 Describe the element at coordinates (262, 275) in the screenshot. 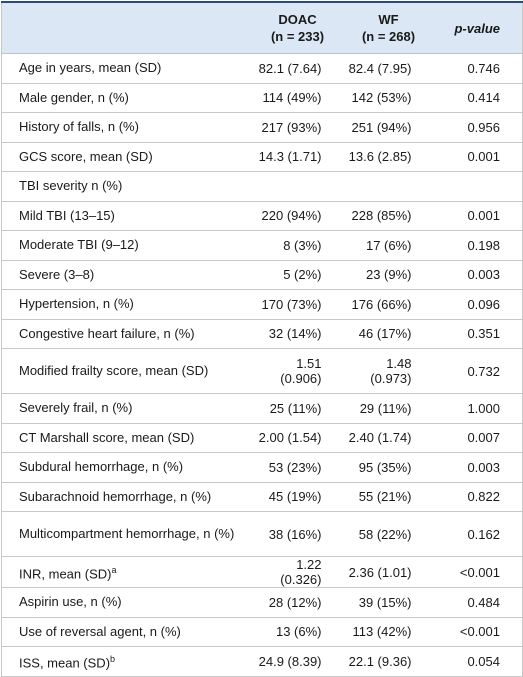

I see `table-row: Severe (3–8) 5 (2%) 23 (9%) 0.003` at that location.